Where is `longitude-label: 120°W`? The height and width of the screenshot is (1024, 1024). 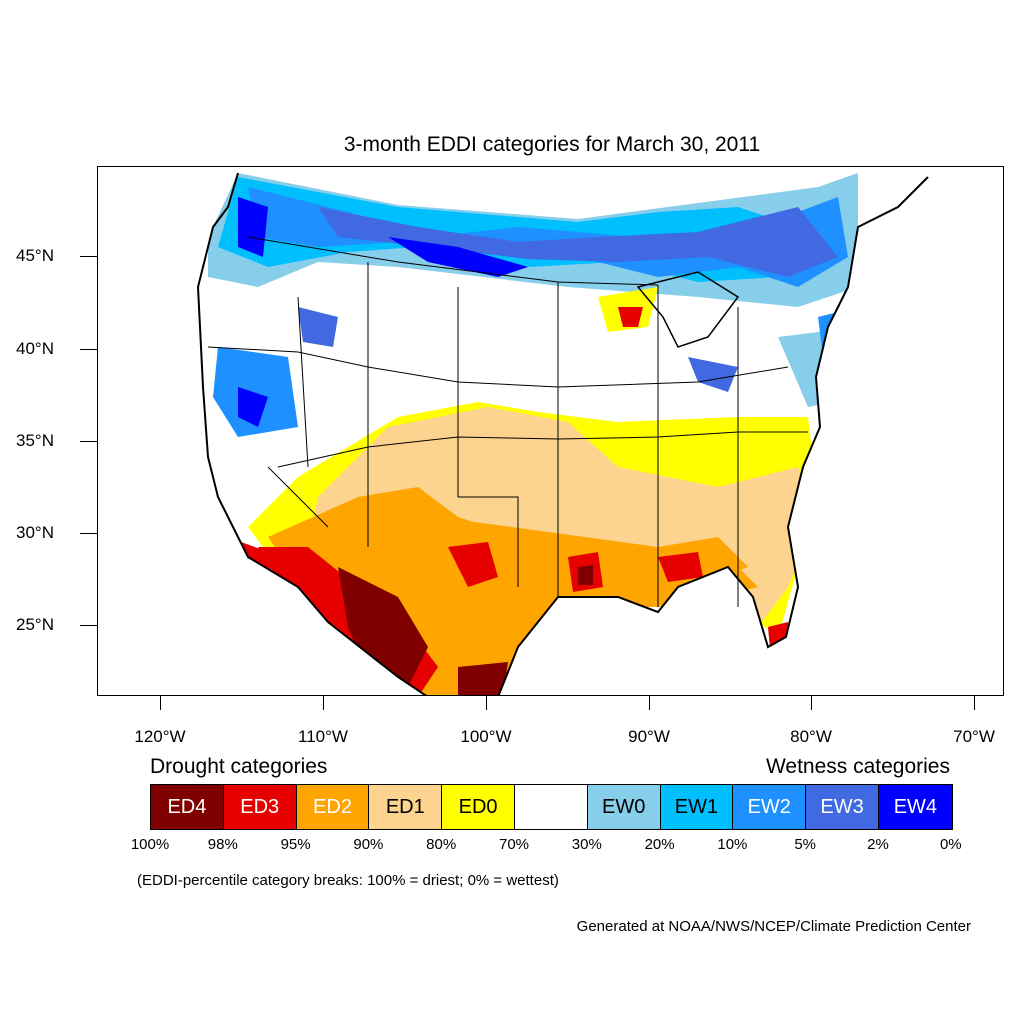 longitude-label: 120°W is located at coordinates (160, 736).